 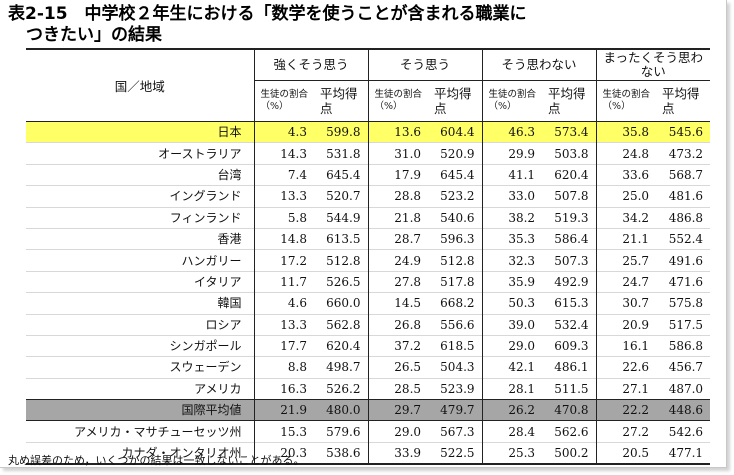 What do you see at coordinates (568, 388) in the screenshot?
I see `average-score-cell: 511.5` at bounding box center [568, 388].